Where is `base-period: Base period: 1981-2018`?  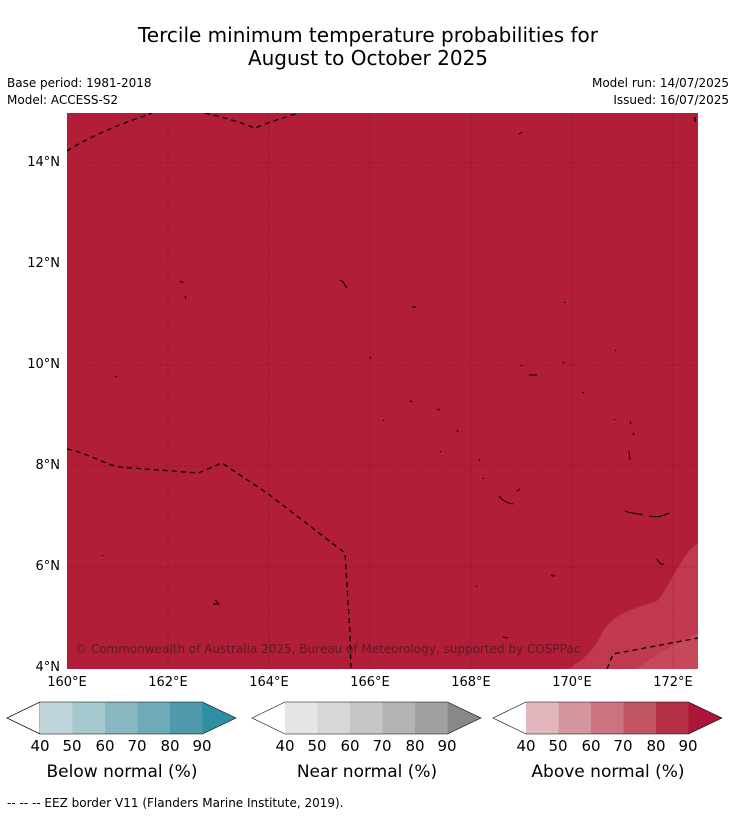 base-period: Base period: 1981-2018 is located at coordinates (79, 83).